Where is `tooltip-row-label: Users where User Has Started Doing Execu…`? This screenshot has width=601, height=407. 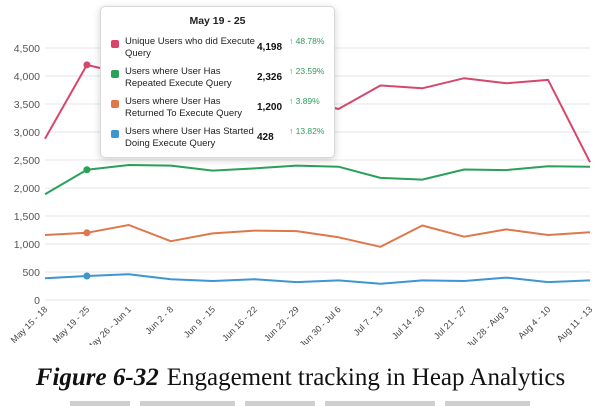
tooltip-row-label: Users where User Has Started Doing Execu… is located at coordinates (189, 137).